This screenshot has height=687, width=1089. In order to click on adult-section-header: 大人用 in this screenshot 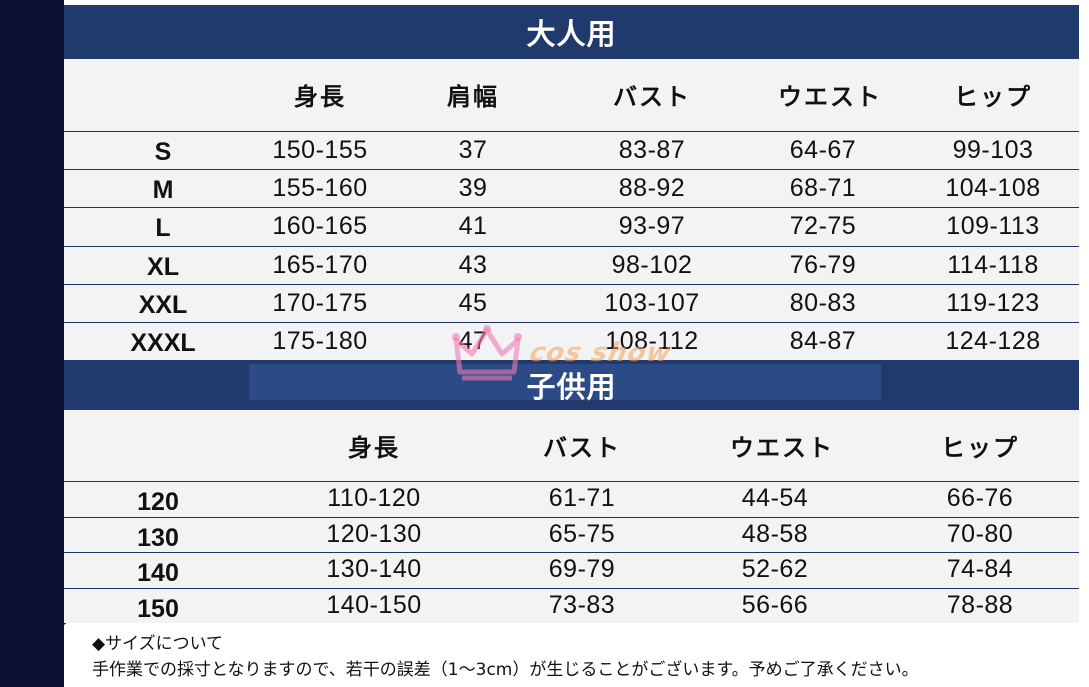, I will do `click(571, 32)`.